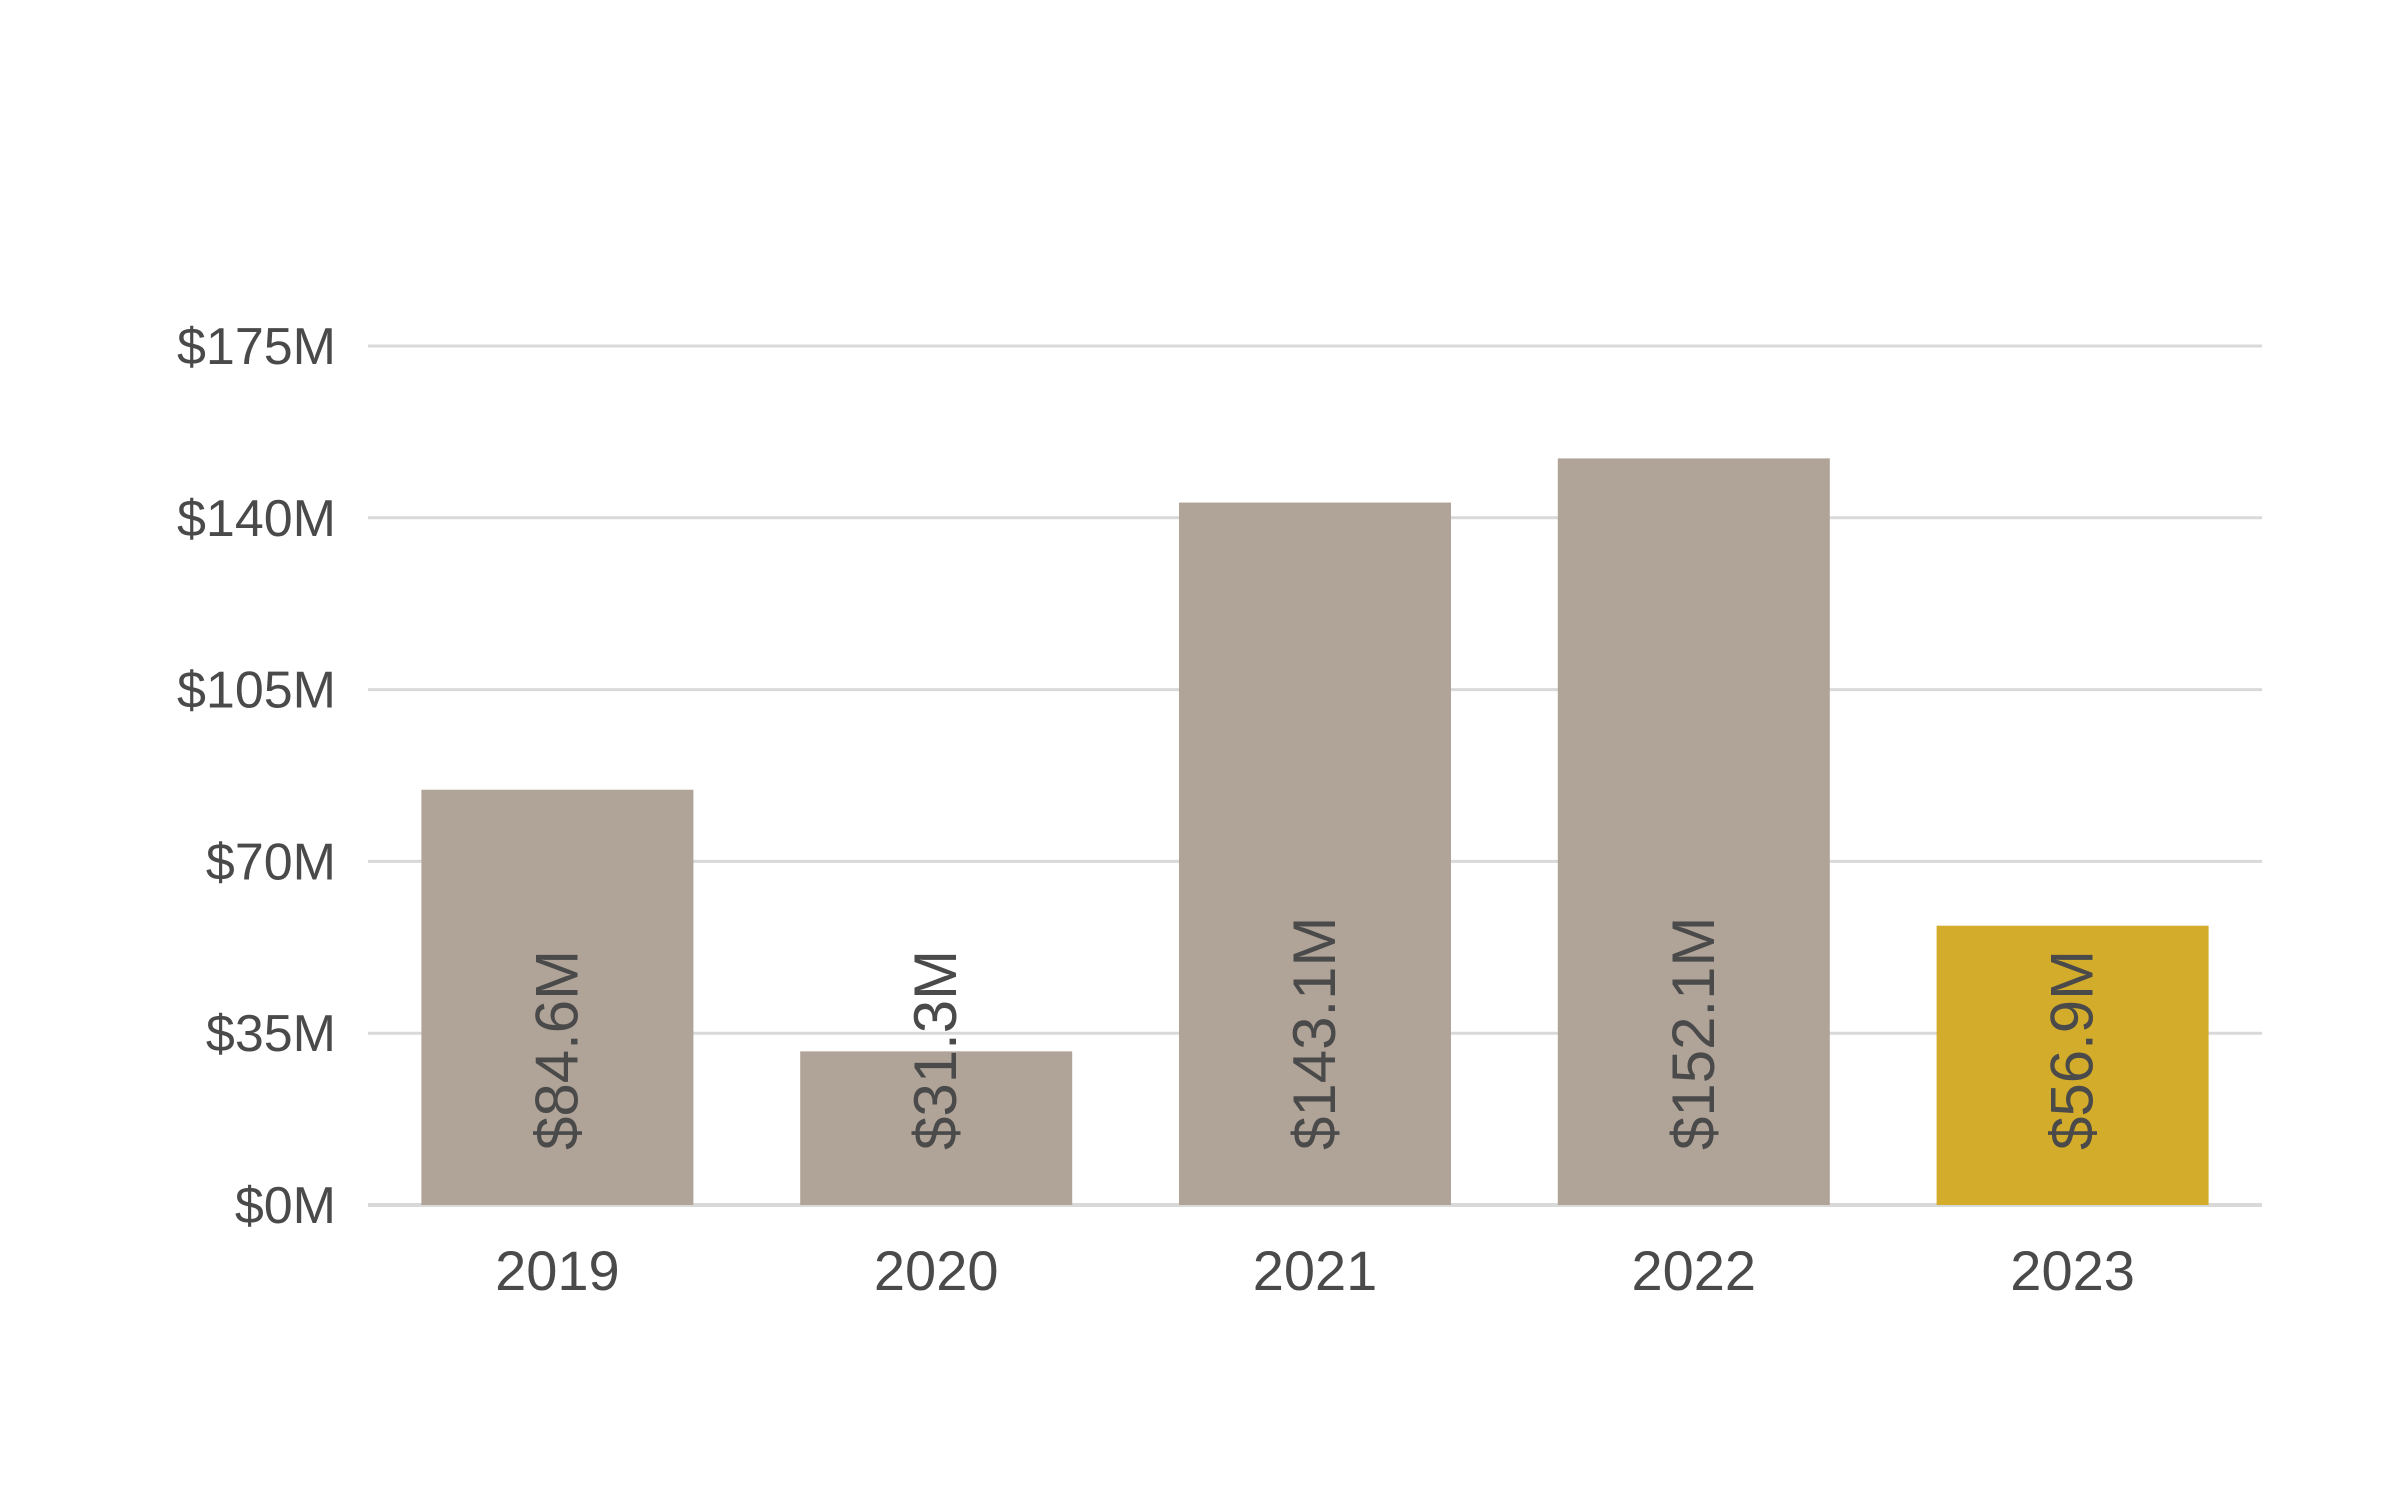  I want to click on y-tick-label: $70M, so click(271, 862).